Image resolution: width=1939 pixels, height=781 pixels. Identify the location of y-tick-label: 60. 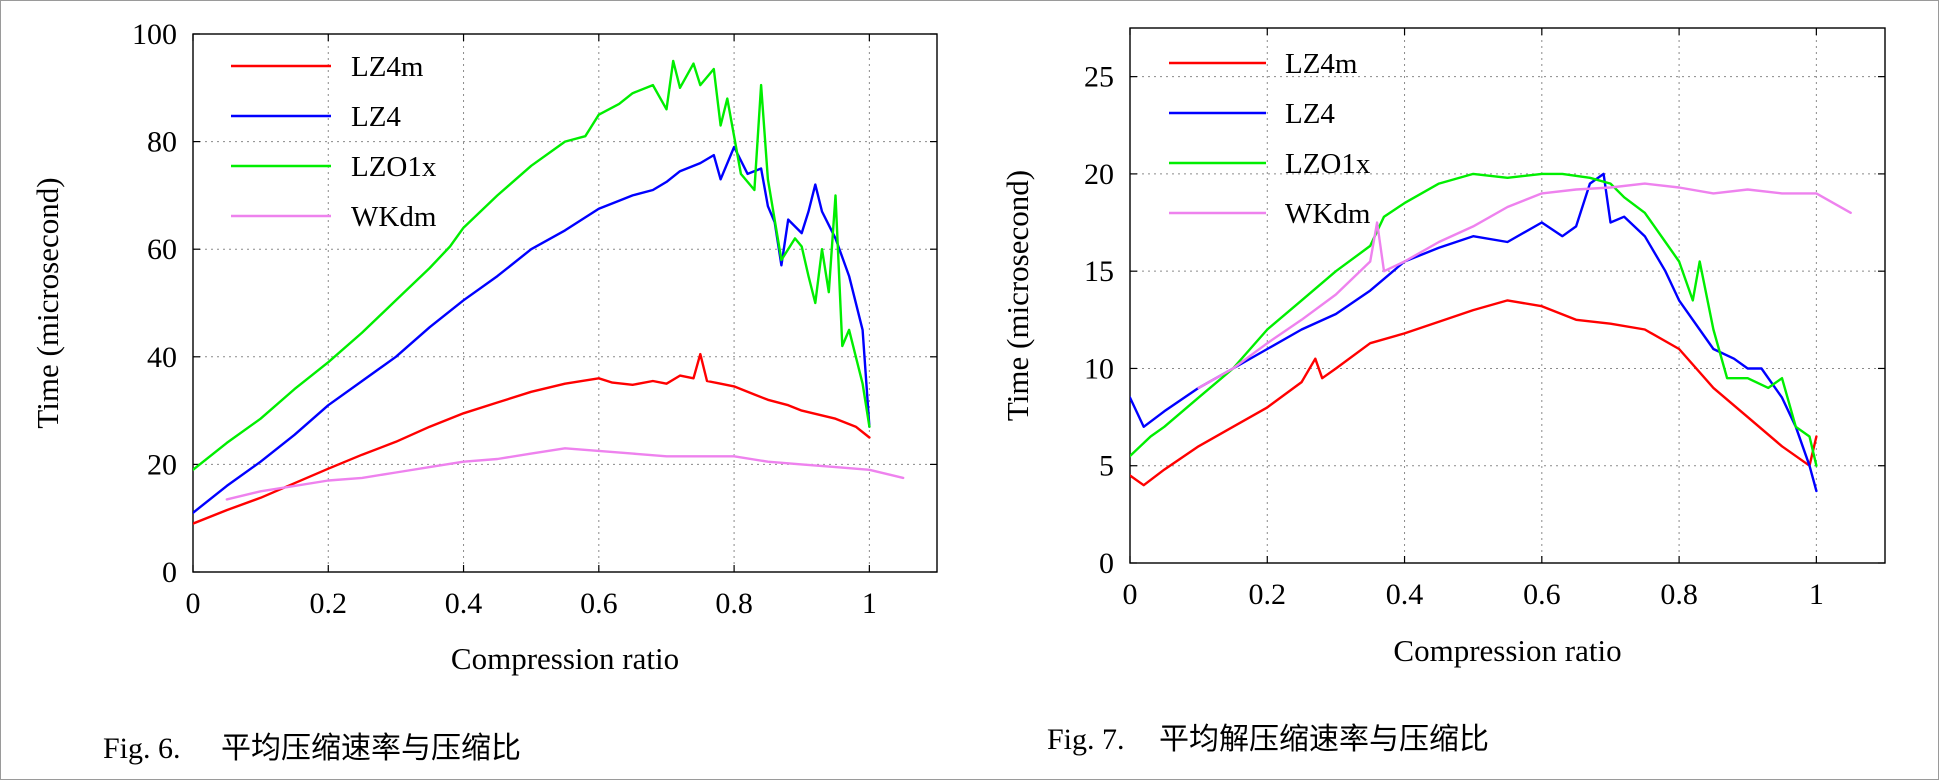
(162, 249).